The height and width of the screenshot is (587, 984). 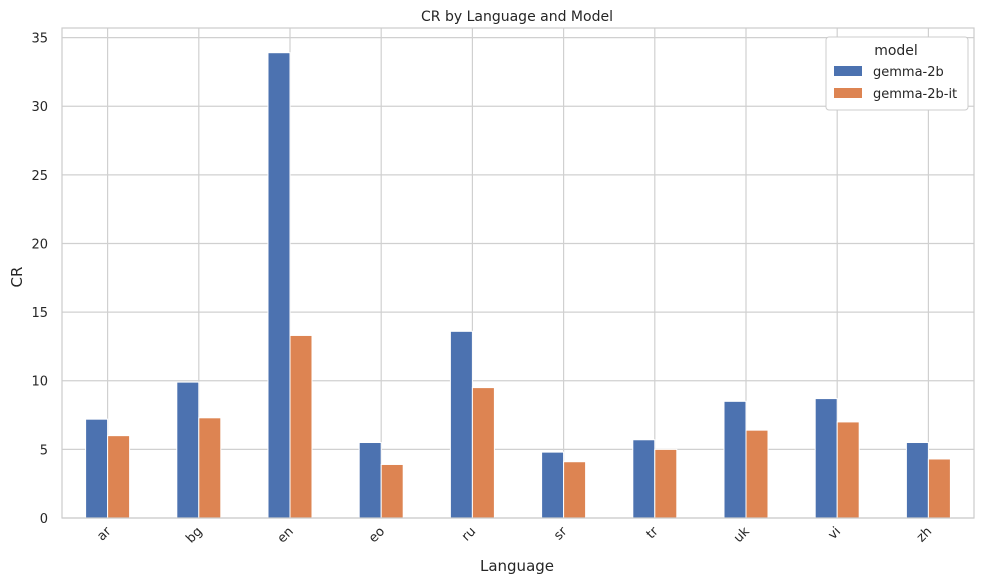 What do you see at coordinates (939, 488) in the screenshot?
I see `bar-gemma-2b-it-zh` at bounding box center [939, 488].